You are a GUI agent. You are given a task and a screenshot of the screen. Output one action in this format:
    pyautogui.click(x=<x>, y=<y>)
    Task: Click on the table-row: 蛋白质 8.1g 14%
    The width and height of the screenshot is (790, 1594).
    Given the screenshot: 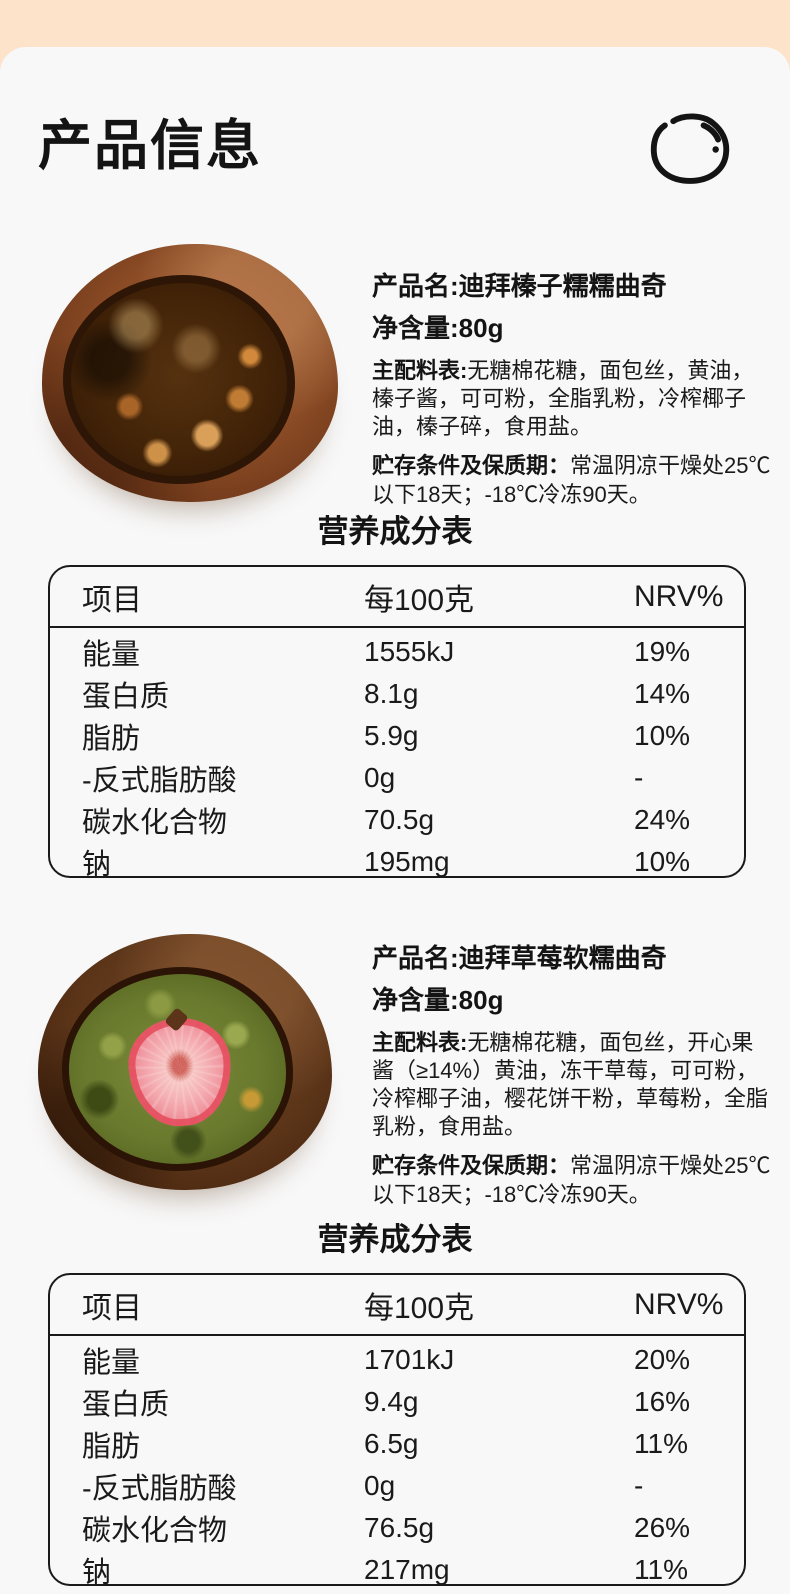 What is the action you would take?
    pyautogui.click(x=397, y=694)
    